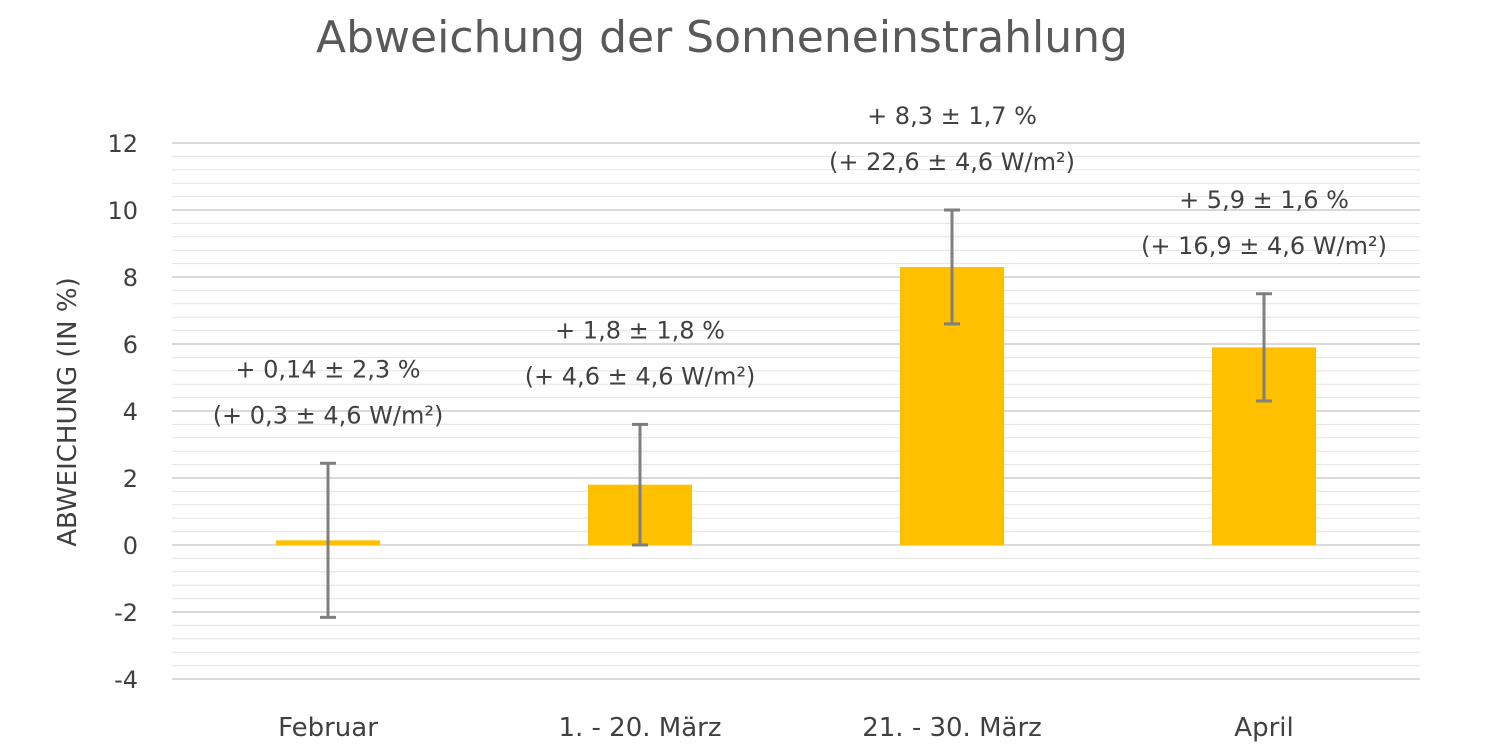  Describe the element at coordinates (122, 412) in the screenshot. I see `y-axis-ticks: -4 -2 0 2 4 6 8 10 12` at that location.